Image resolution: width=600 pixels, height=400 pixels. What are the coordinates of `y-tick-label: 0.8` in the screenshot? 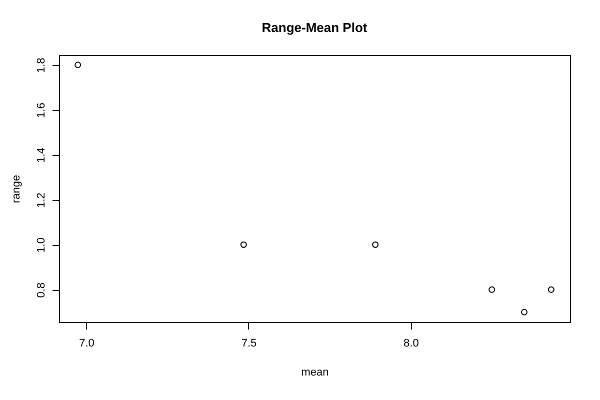 It's located at (42, 290).